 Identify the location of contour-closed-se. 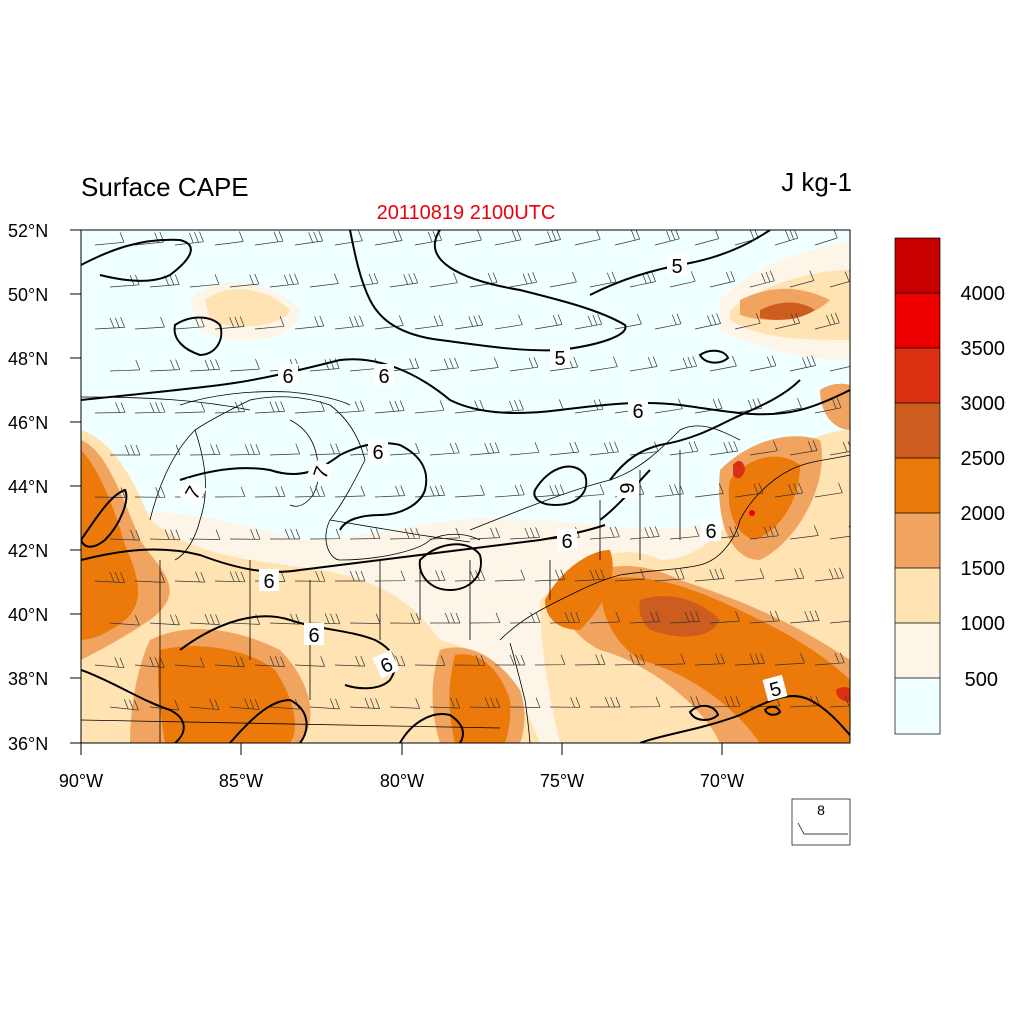
(704, 712).